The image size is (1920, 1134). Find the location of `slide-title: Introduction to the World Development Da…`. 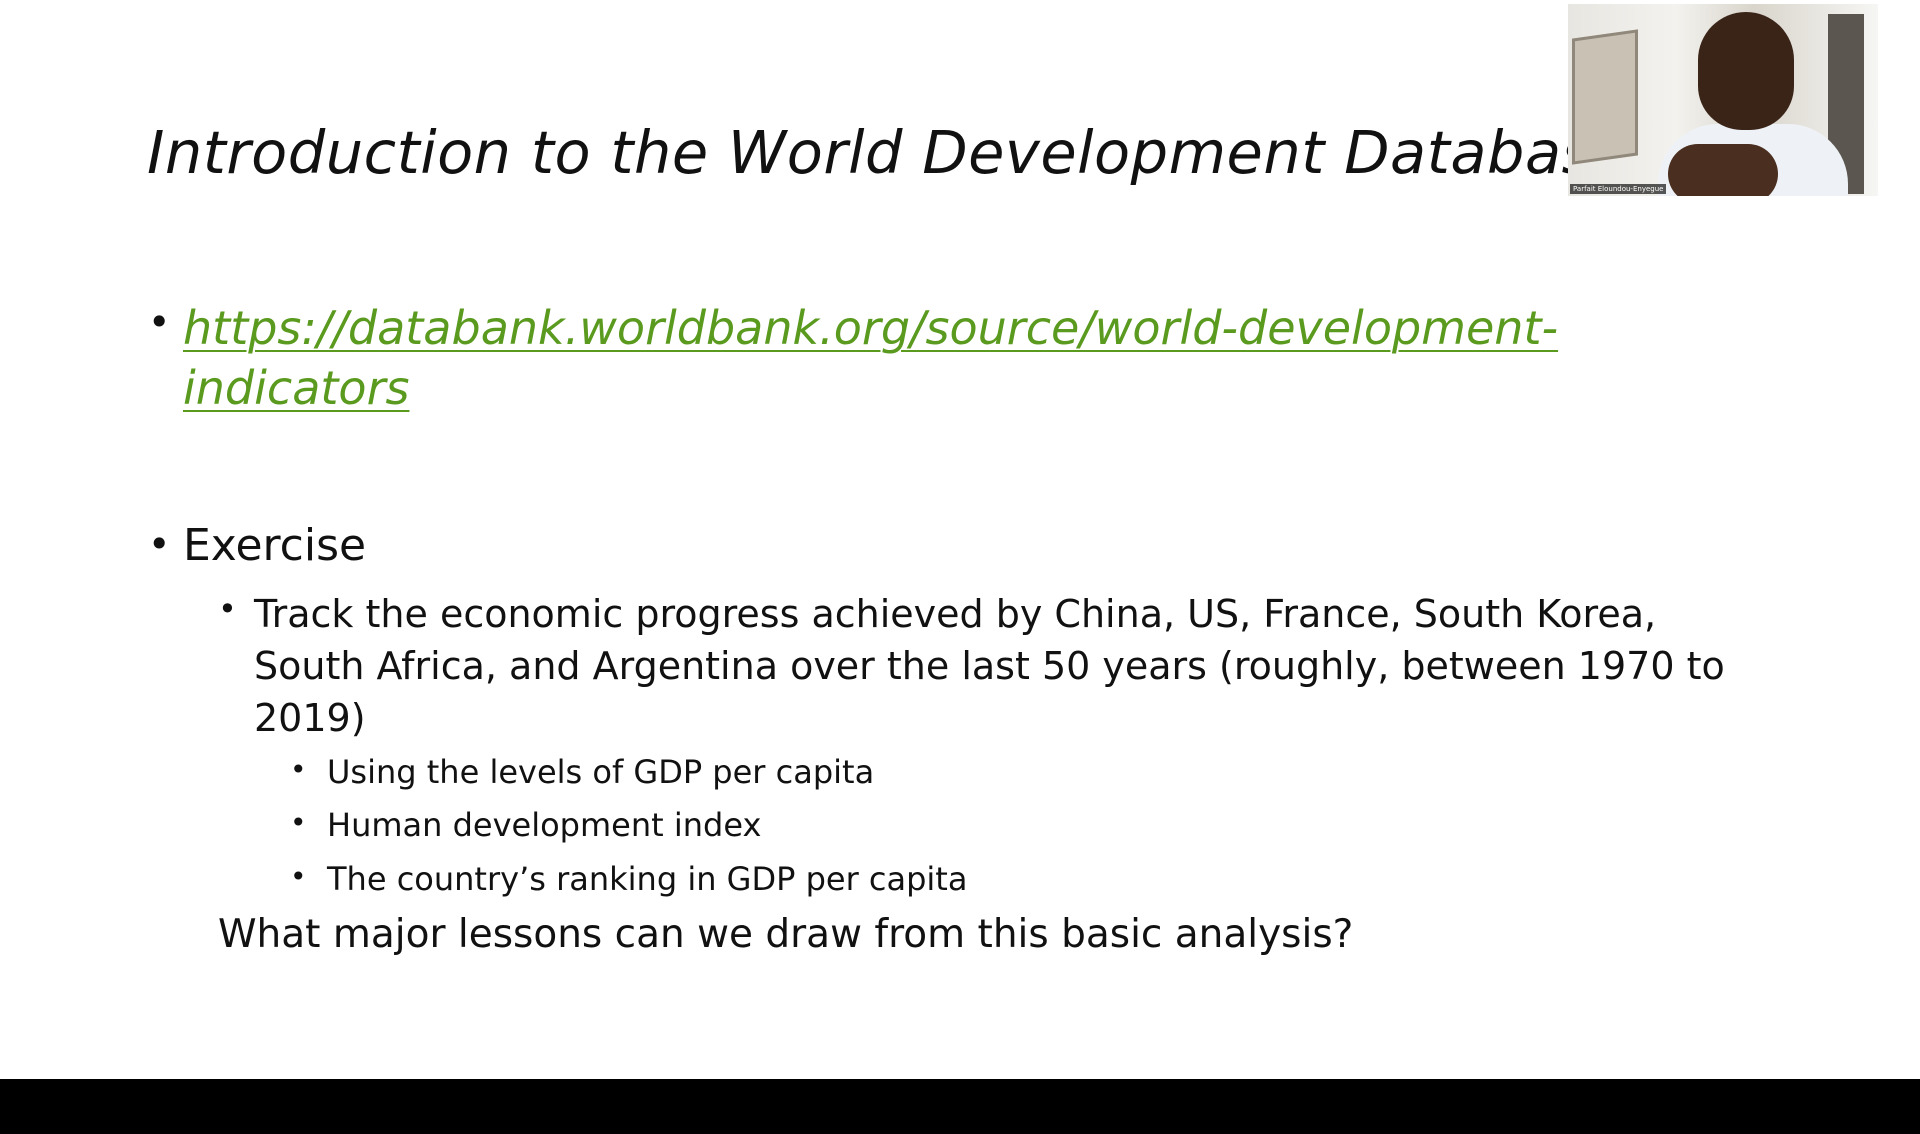

slide-title: Introduction to the World Development Da… is located at coordinates (888, 152).